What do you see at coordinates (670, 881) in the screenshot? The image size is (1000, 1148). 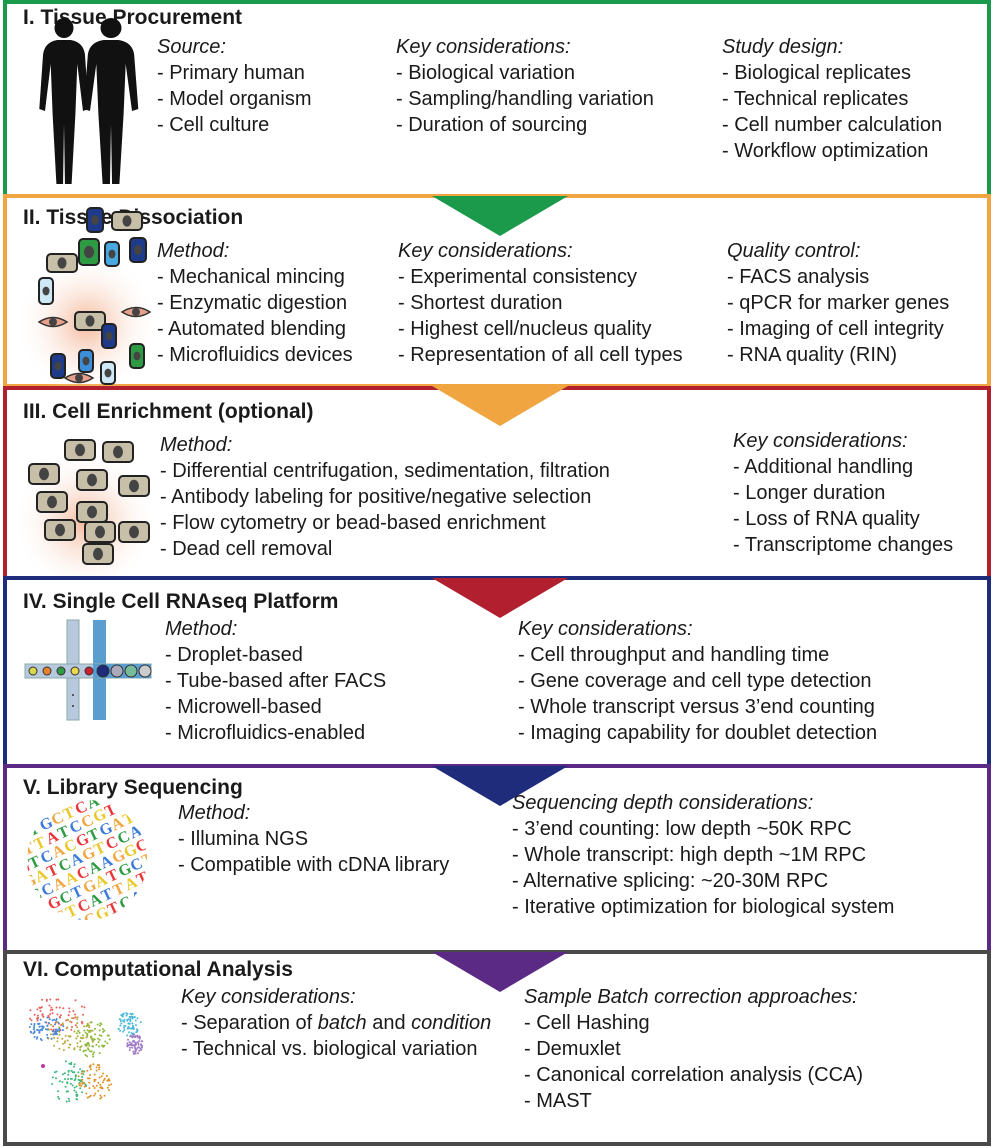 I see `list-item: - Alternative splicing: ~20-30M RPC` at bounding box center [670, 881].